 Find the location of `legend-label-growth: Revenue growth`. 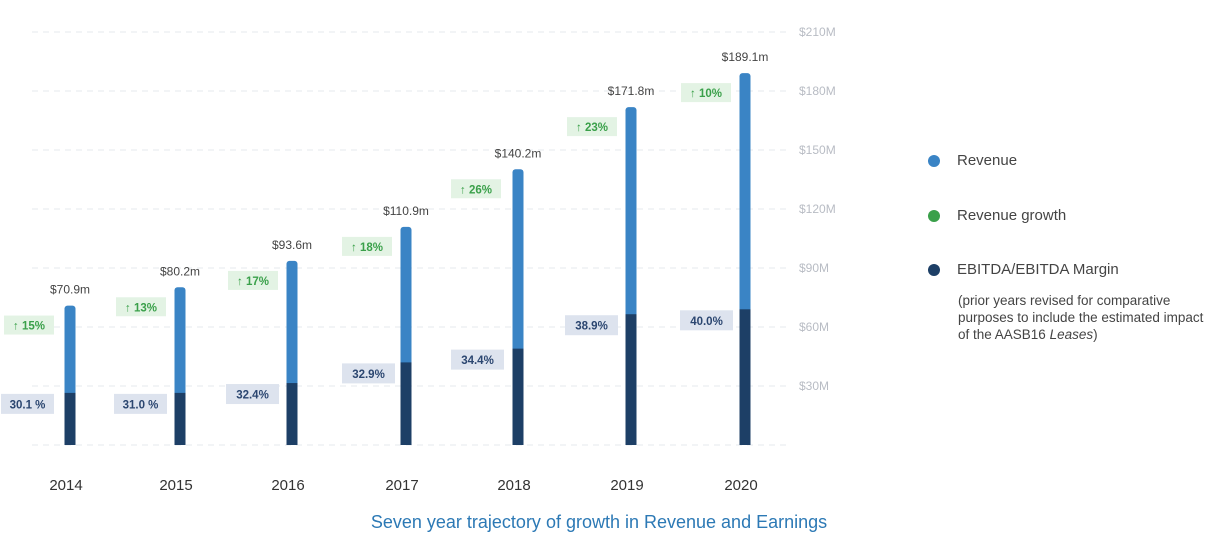

legend-label-growth: Revenue growth is located at coordinates (1012, 215).